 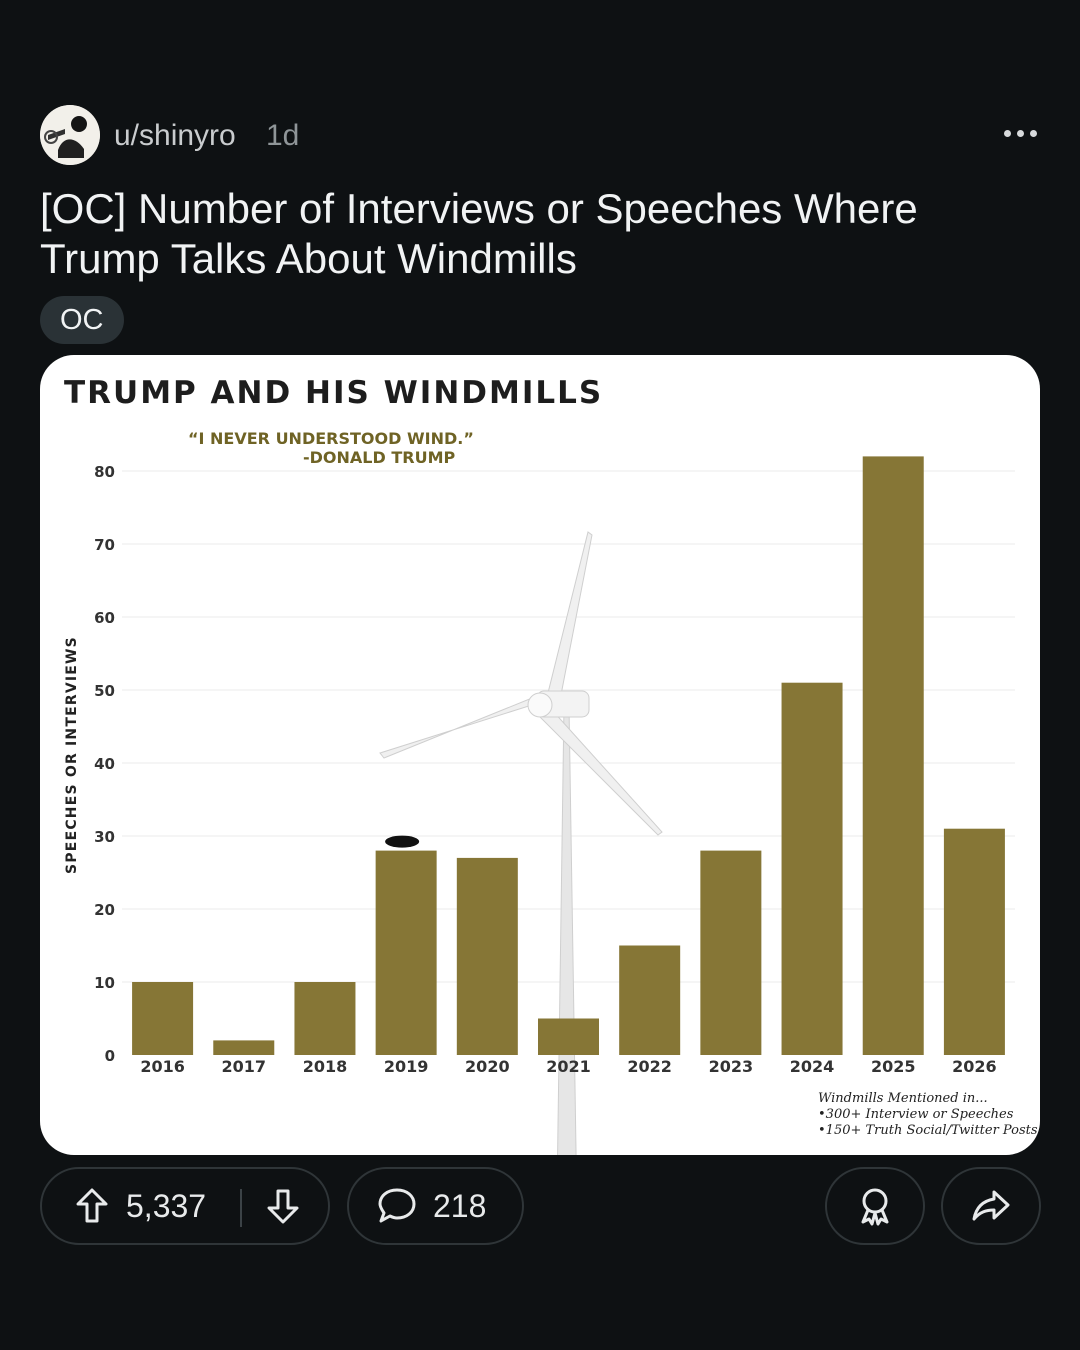 What do you see at coordinates (331, 438) in the screenshot?
I see `chart-quote: “I NEVER UNDERSTOOD WIND.”` at bounding box center [331, 438].